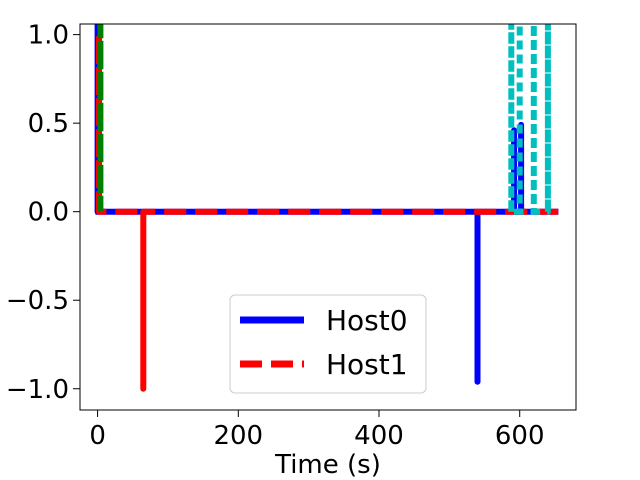 The width and height of the screenshot is (640, 480). I want to click on x-tick-label: 200, so click(238, 436).